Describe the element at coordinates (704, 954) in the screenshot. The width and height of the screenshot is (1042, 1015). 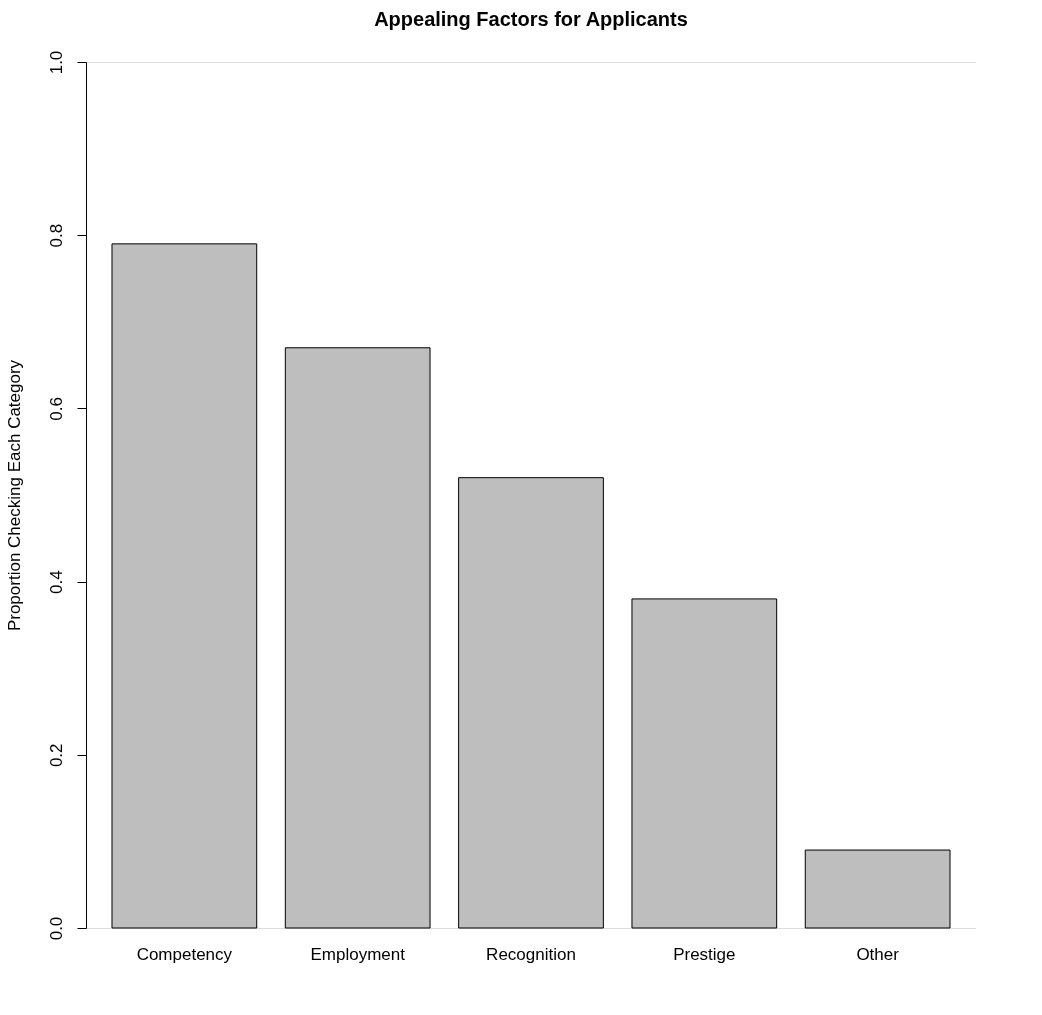
I see `x-tick-label: Prestige` at that location.